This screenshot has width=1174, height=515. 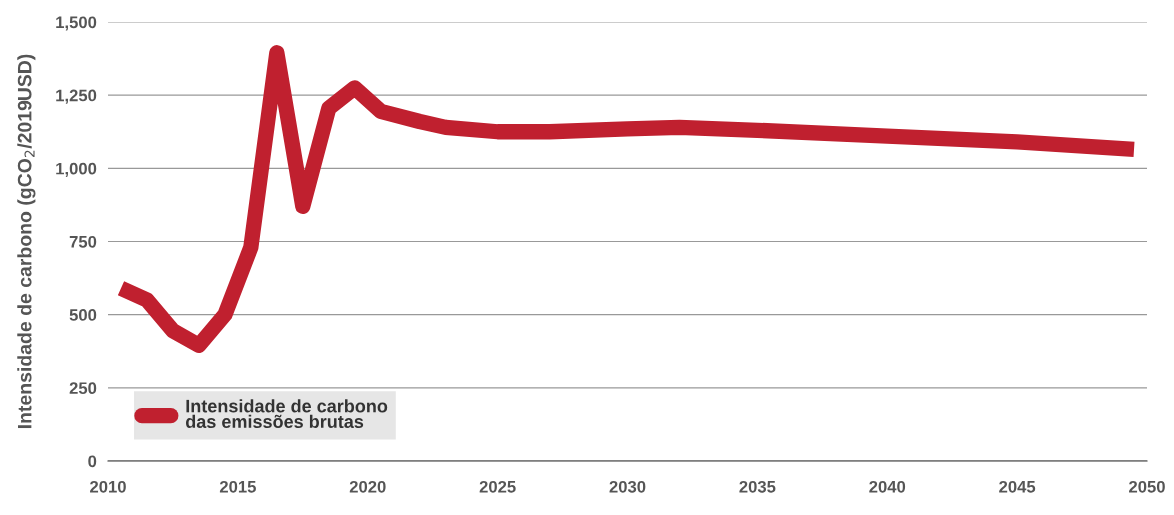 What do you see at coordinates (76, 23) in the screenshot?
I see `y-tick-label: 1,500` at bounding box center [76, 23].